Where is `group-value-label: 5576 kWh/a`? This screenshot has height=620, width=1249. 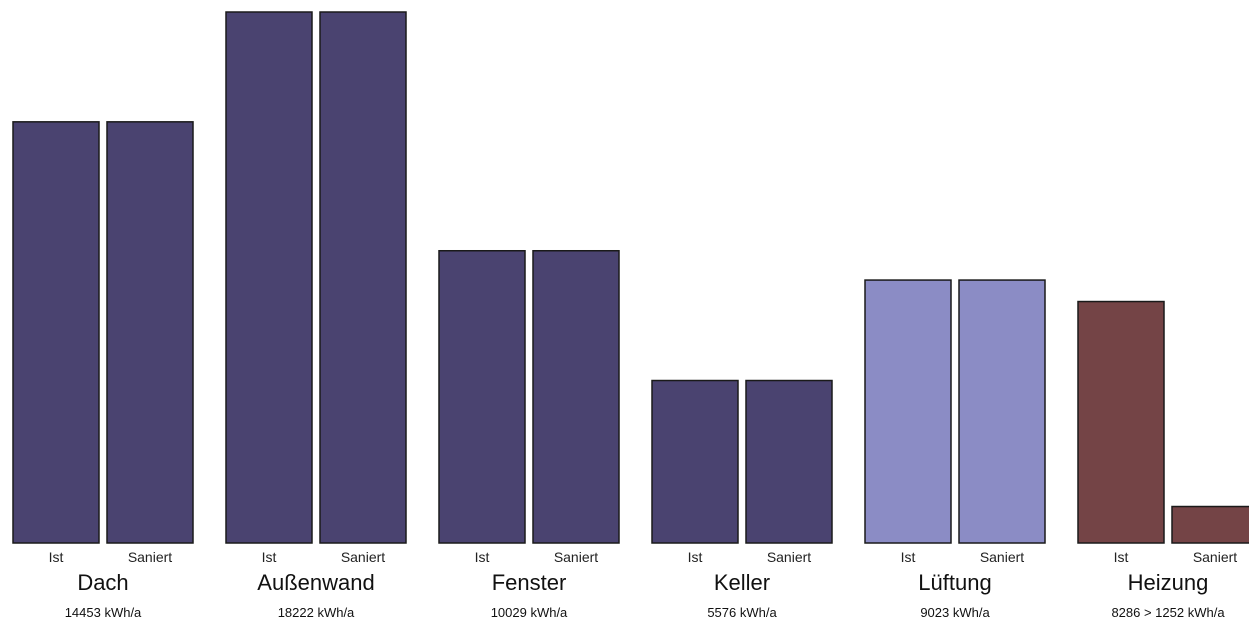 group-value-label: 5576 kWh/a is located at coordinates (742, 612).